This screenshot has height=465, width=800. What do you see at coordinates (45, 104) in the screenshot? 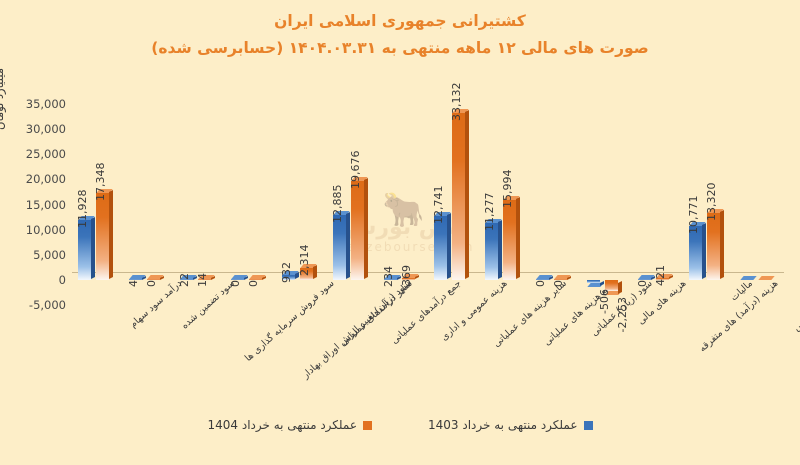
I see `y-axis-tick: 35,000` at bounding box center [45, 104].